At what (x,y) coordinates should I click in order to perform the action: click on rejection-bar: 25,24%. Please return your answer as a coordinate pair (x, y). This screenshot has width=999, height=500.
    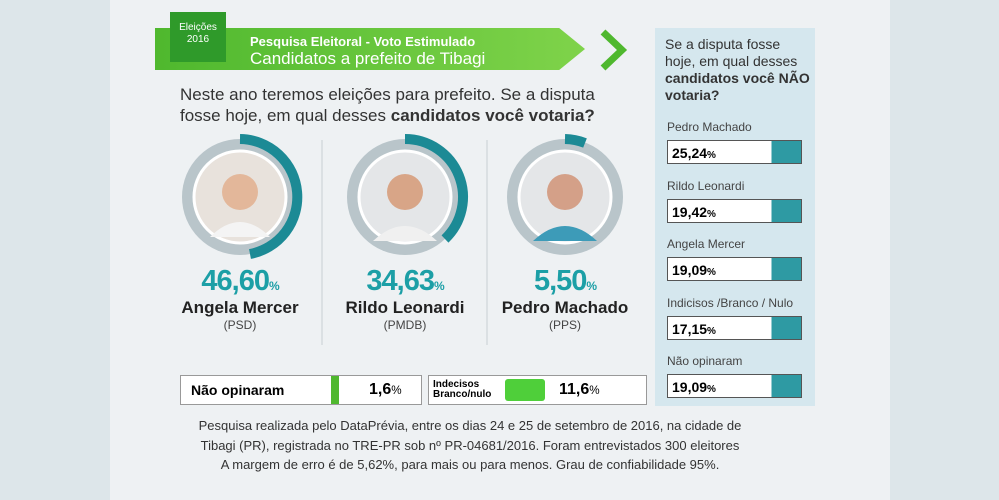
    Looking at the image, I should click on (734, 152).